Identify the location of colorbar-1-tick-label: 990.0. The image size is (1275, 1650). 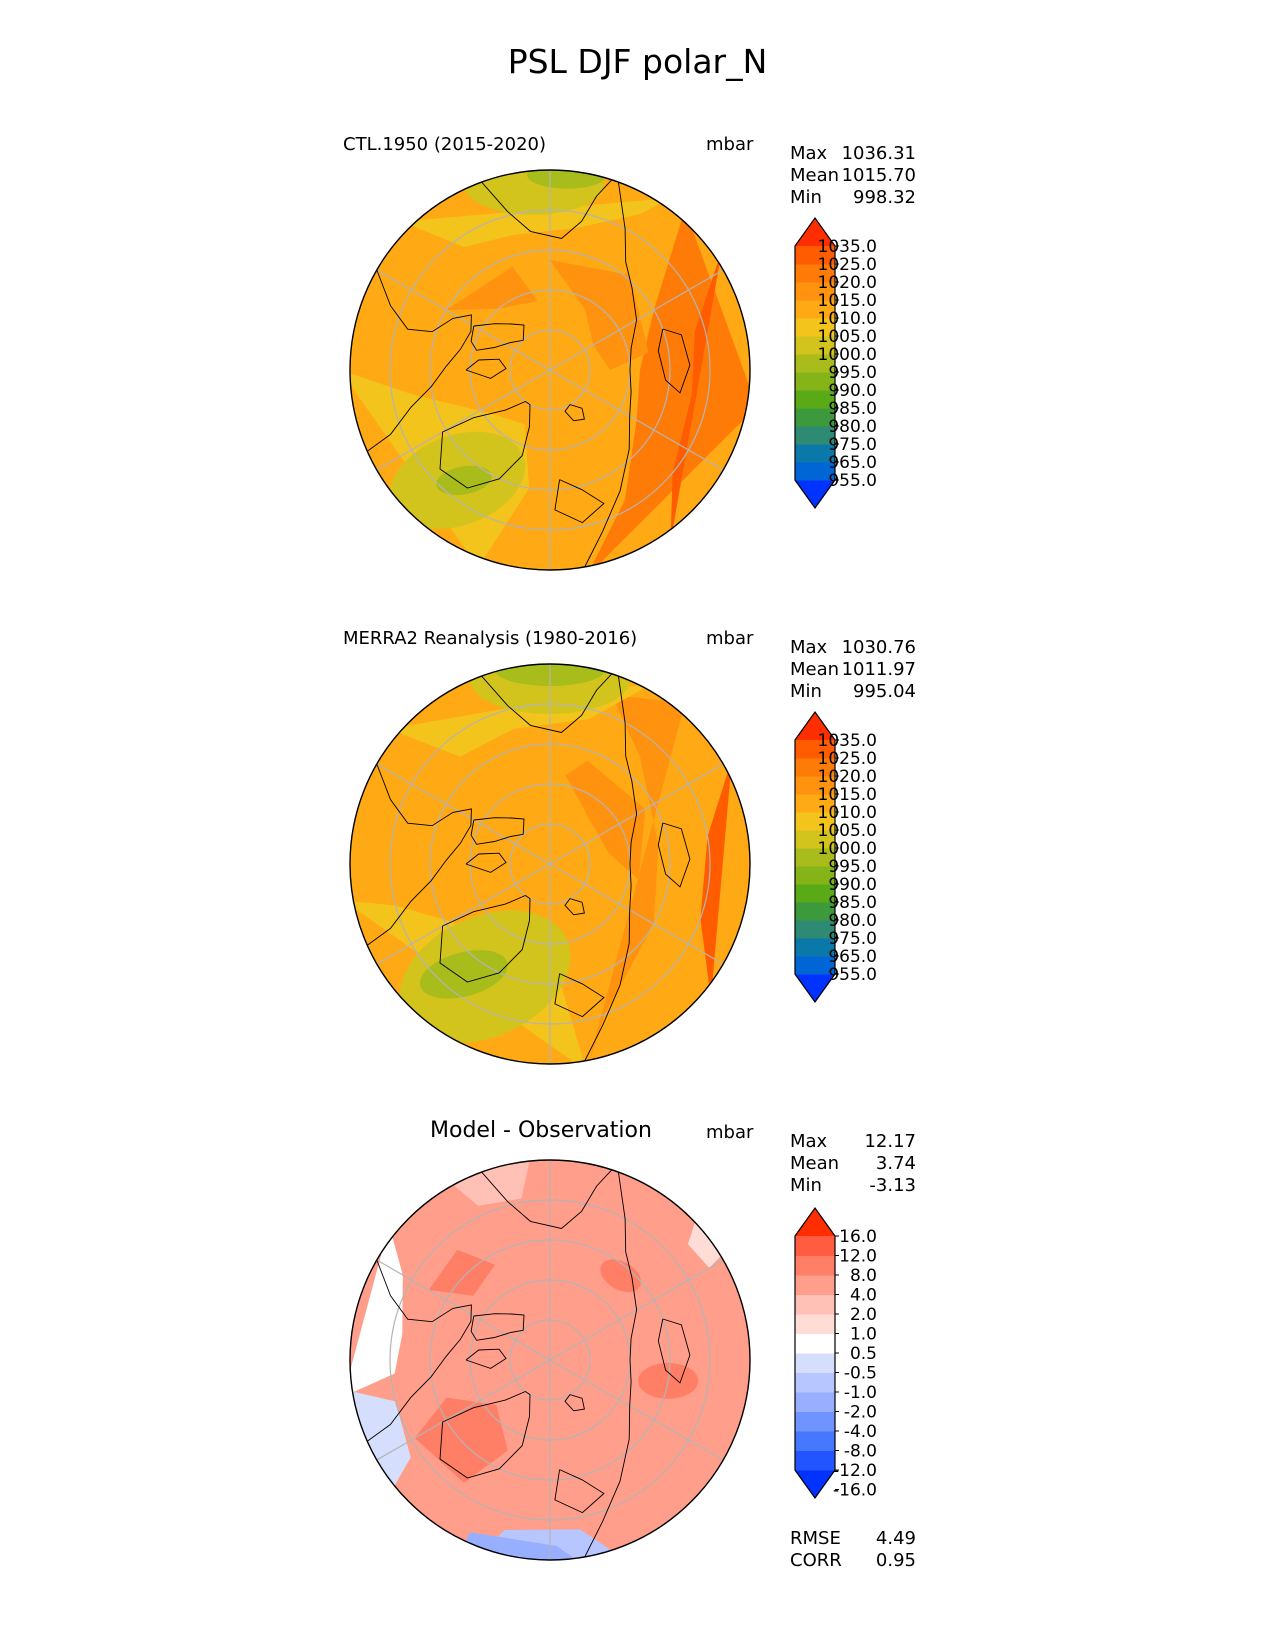
(852, 391).